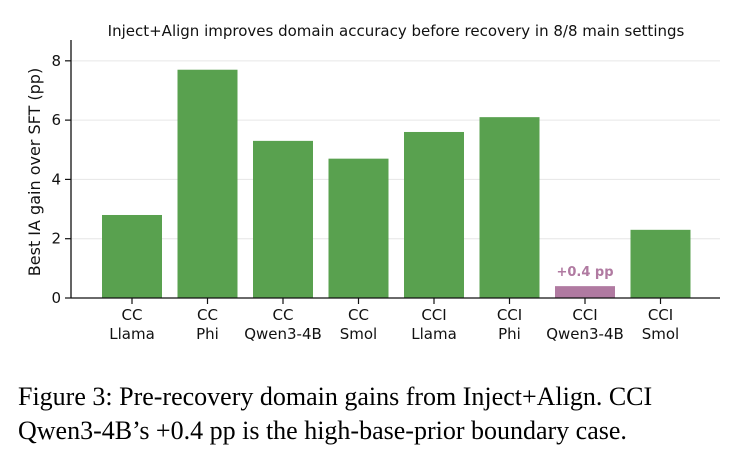 The width and height of the screenshot is (746, 464). What do you see at coordinates (283, 219) in the screenshot?
I see `bar-cc-qwen3-4b` at bounding box center [283, 219].